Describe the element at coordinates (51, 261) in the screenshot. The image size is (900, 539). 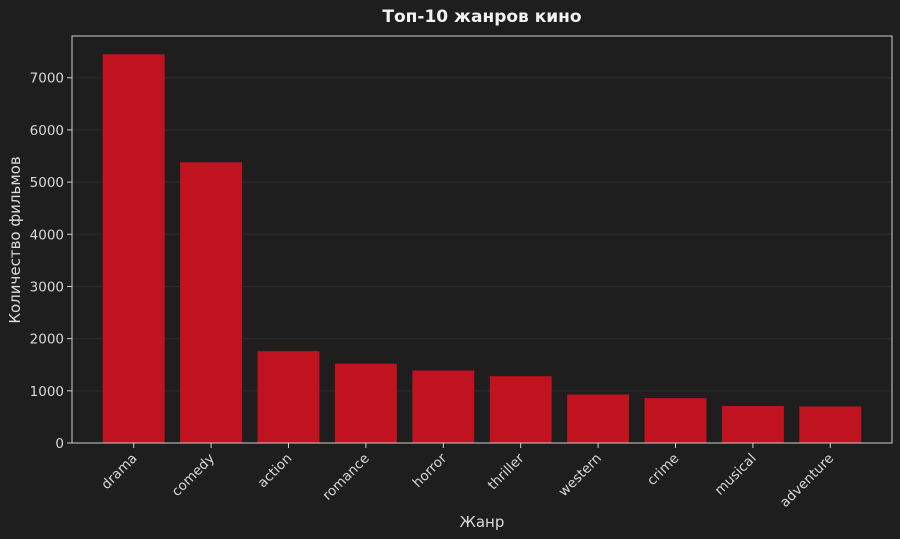
I see `y-axis: 0 1000 2000 3000 4000 5000 6000 7000` at that location.